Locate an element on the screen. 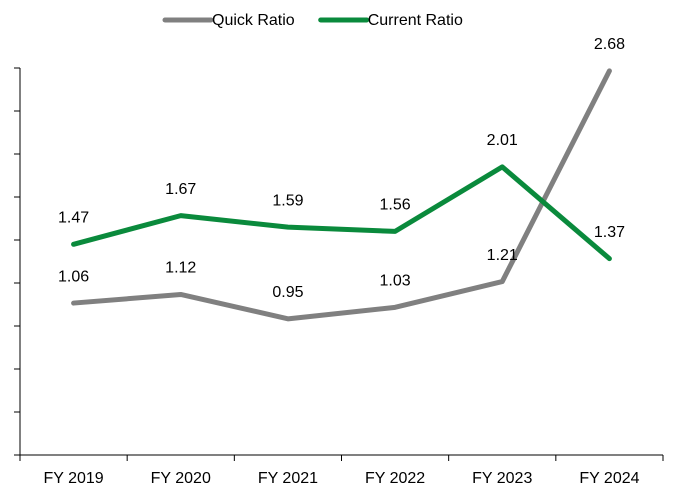  x-tick-label: FY 2024 is located at coordinates (609, 478).